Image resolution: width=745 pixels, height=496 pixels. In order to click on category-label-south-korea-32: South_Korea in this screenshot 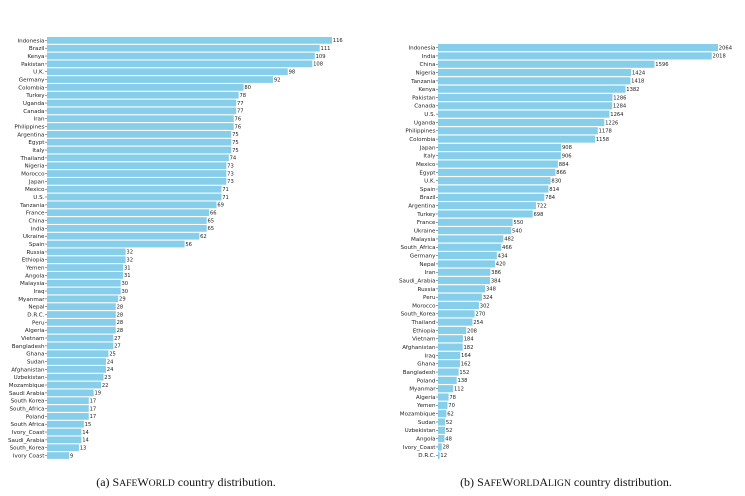, I will do `click(418, 315)`.